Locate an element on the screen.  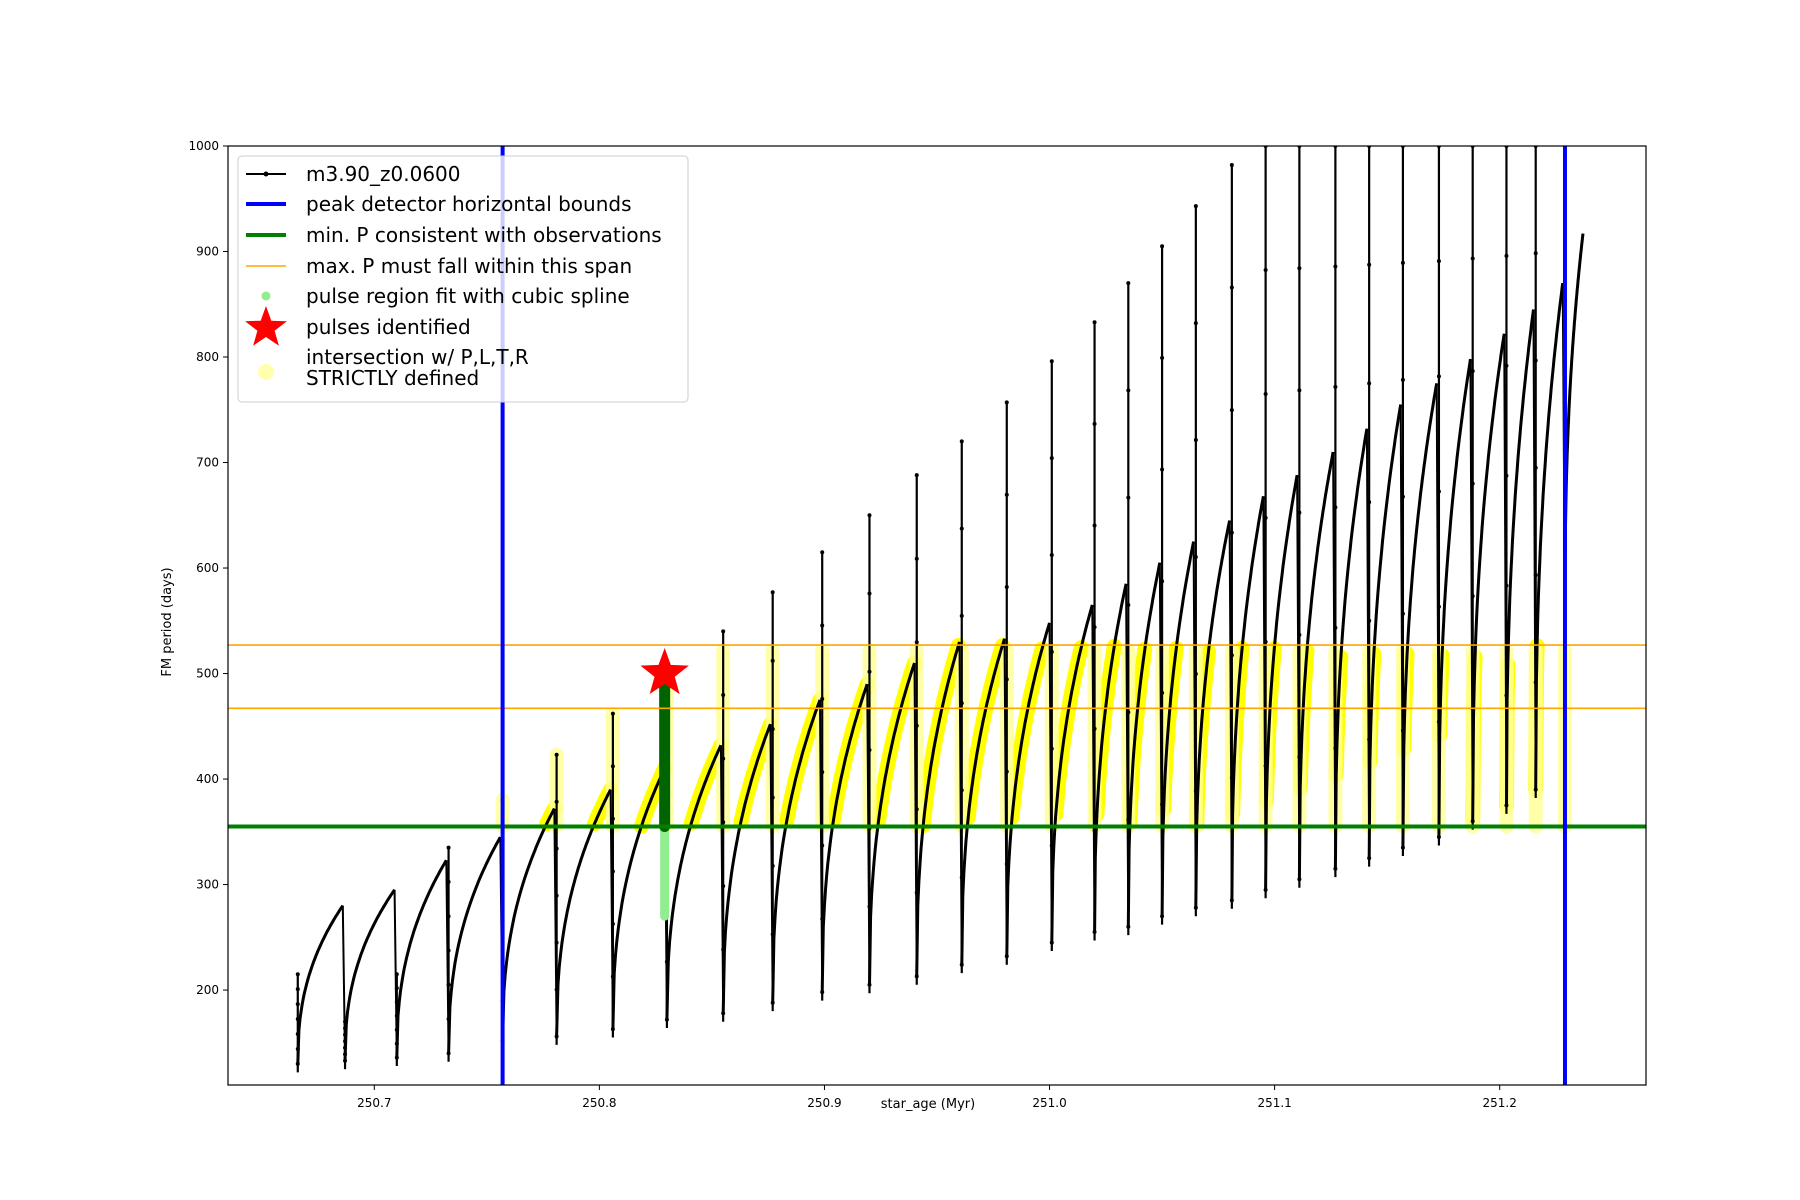
legend-item-4: pulse region fit with cubic spline is located at coordinates (445, 296).